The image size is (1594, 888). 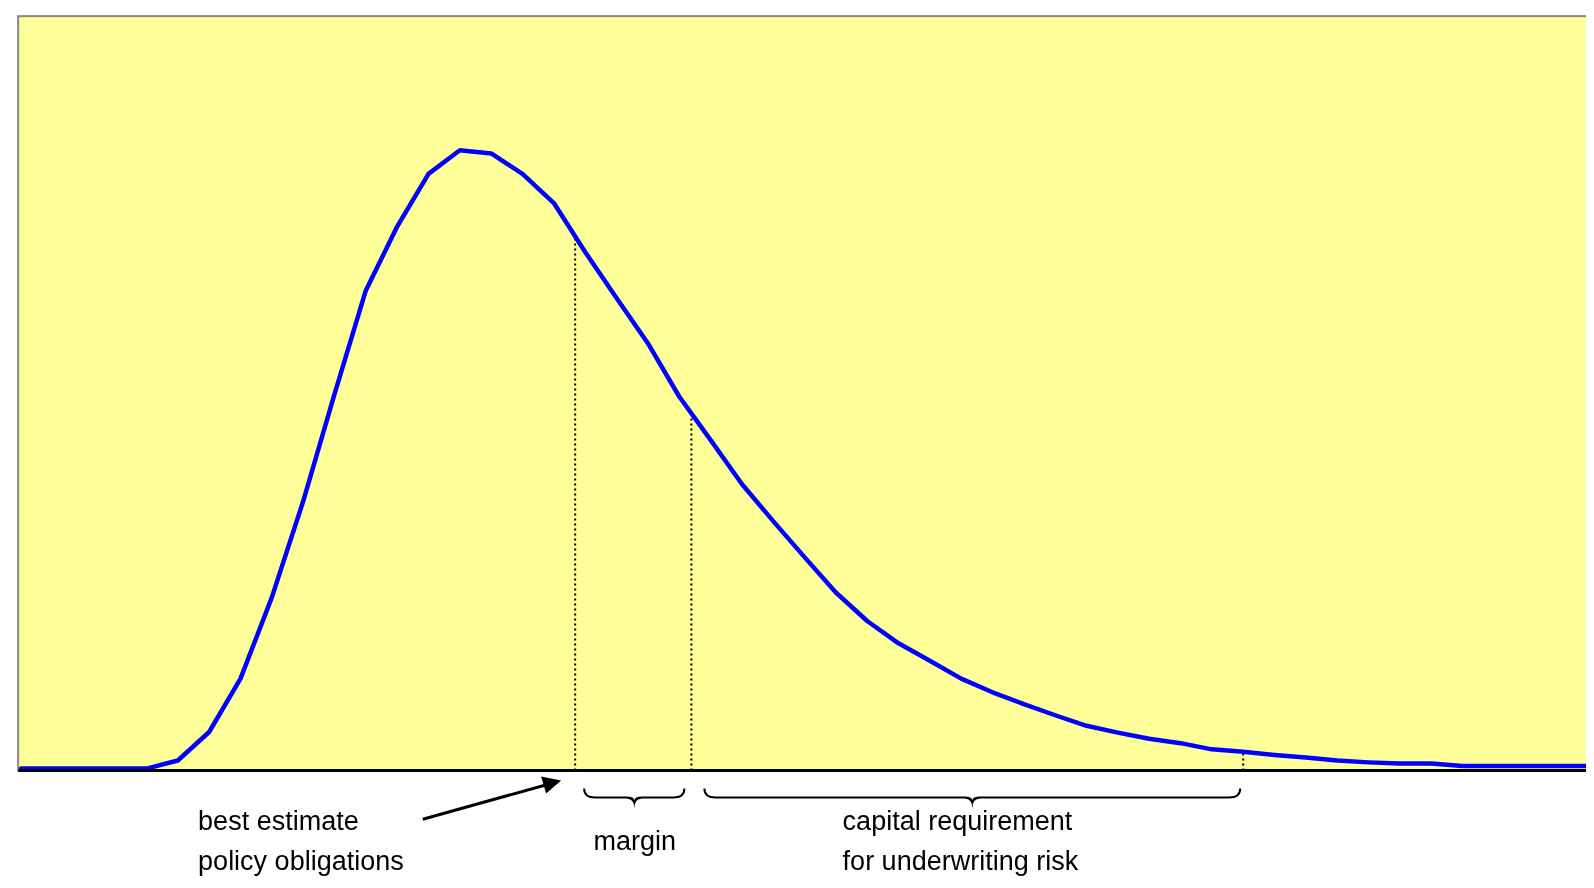 What do you see at coordinates (301, 841) in the screenshot?
I see `text: best estimate policy obligations` at bounding box center [301, 841].